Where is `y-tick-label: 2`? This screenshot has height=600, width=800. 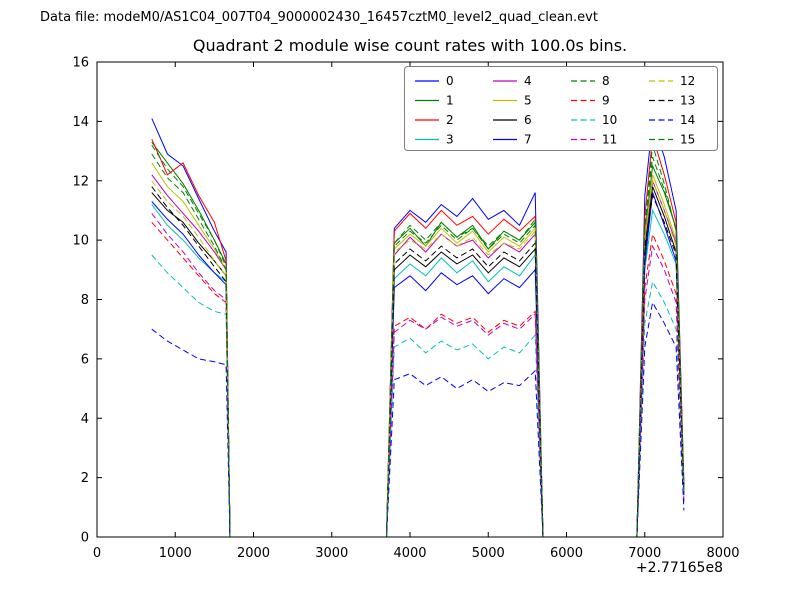
y-tick-label: 2 is located at coordinates (85, 478).